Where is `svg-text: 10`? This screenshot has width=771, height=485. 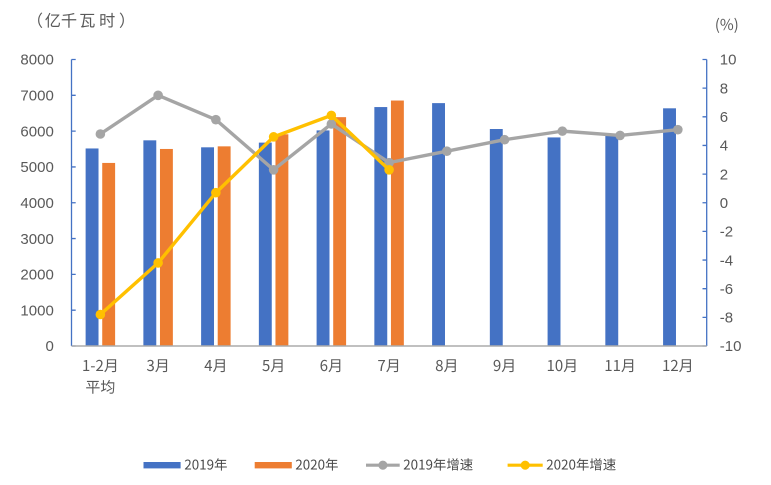
svg-text: 10 is located at coordinates (728, 60).